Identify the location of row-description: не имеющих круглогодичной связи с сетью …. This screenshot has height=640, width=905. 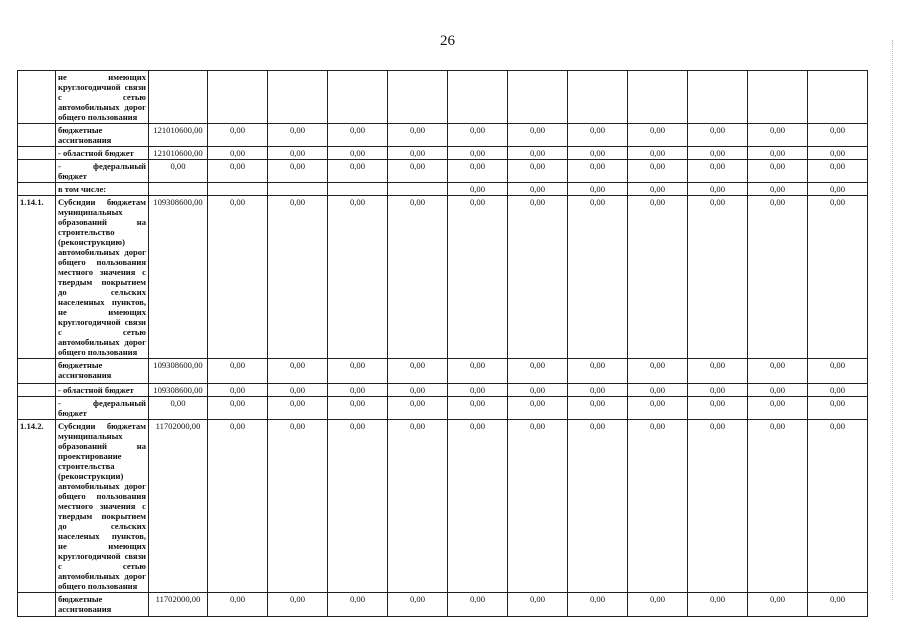
(102, 97).